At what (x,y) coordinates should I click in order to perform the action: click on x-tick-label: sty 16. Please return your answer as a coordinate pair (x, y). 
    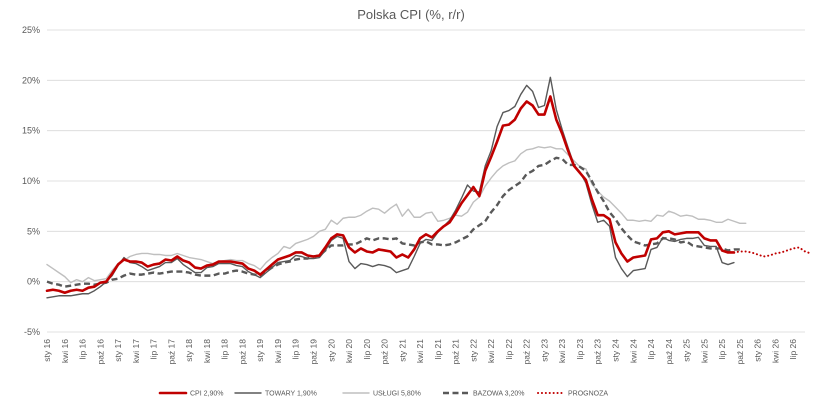
    Looking at the image, I should click on (47, 350).